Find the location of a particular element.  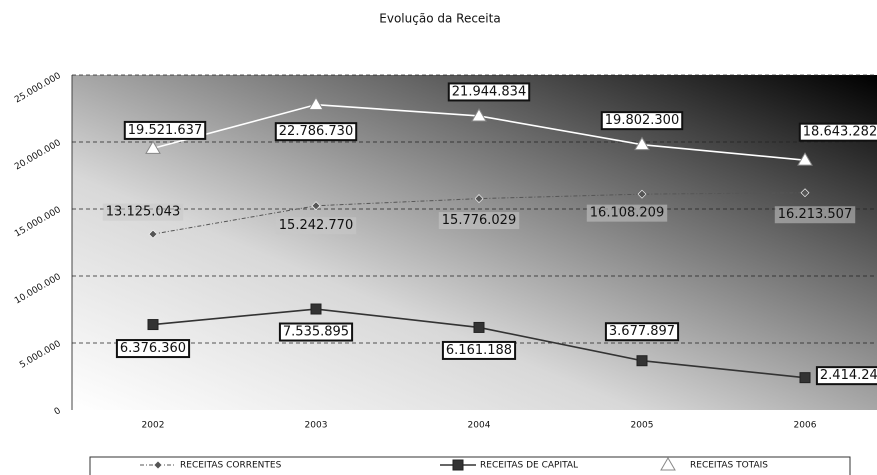

y-tick-label: 0 is located at coordinates (58, 412).